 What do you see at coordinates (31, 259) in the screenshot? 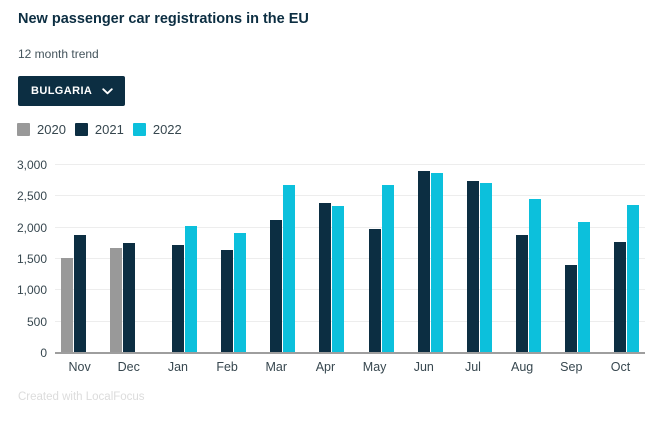
I see `y-tick-label: 1,500` at bounding box center [31, 259].